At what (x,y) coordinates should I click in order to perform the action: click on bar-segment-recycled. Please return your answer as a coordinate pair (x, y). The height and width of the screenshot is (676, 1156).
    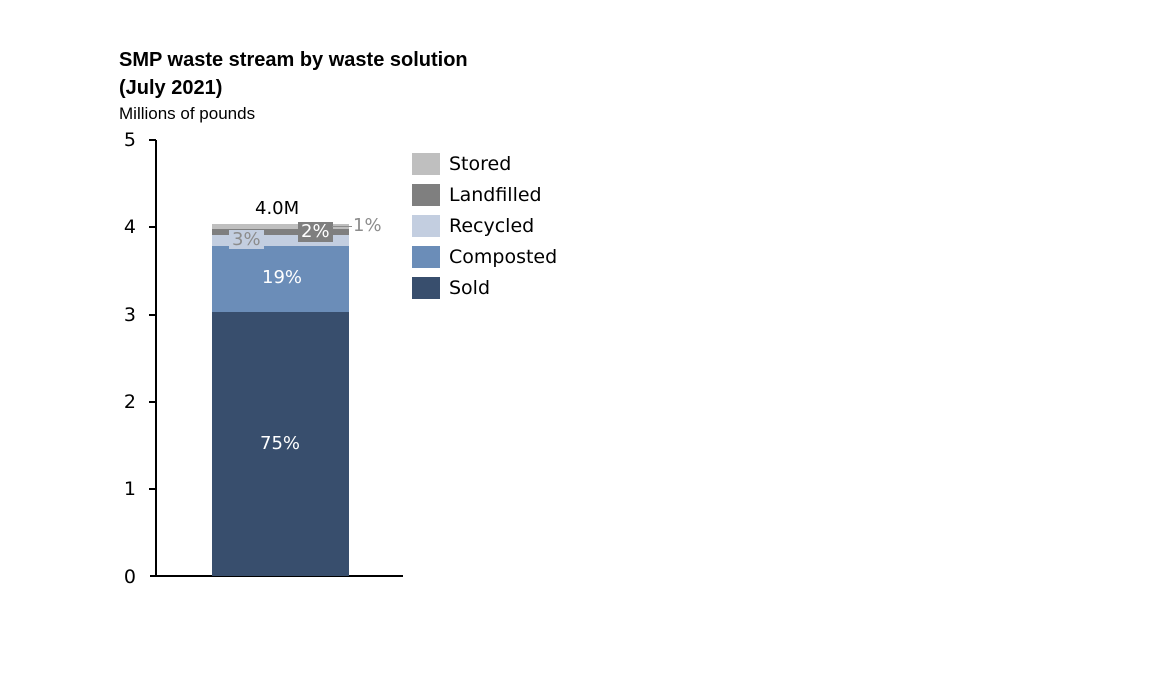
    Looking at the image, I should click on (280, 240).